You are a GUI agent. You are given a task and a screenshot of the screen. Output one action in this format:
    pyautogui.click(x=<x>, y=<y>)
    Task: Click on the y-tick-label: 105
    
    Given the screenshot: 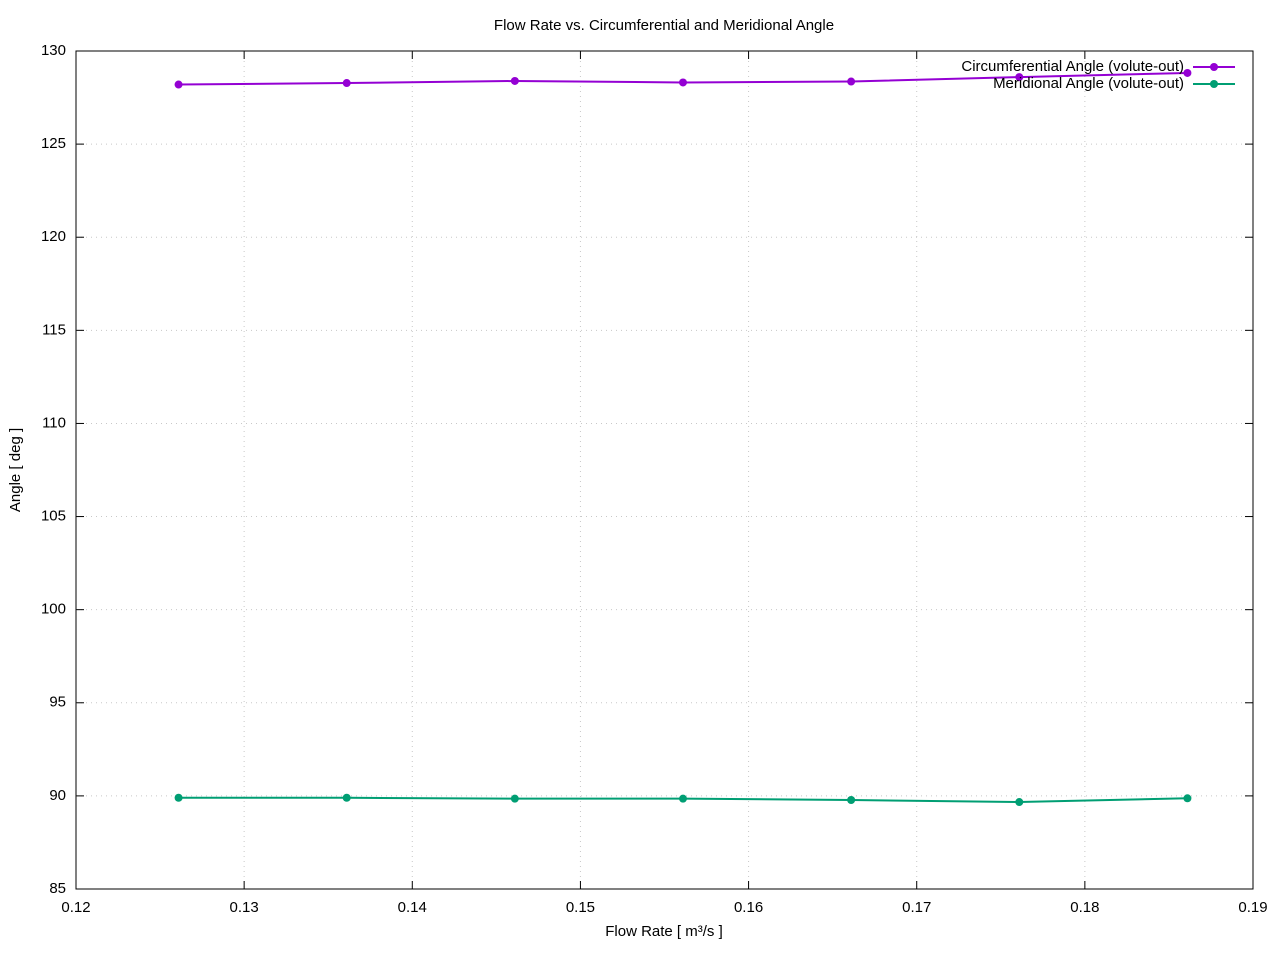 What is the action you would take?
    pyautogui.click(x=53, y=516)
    